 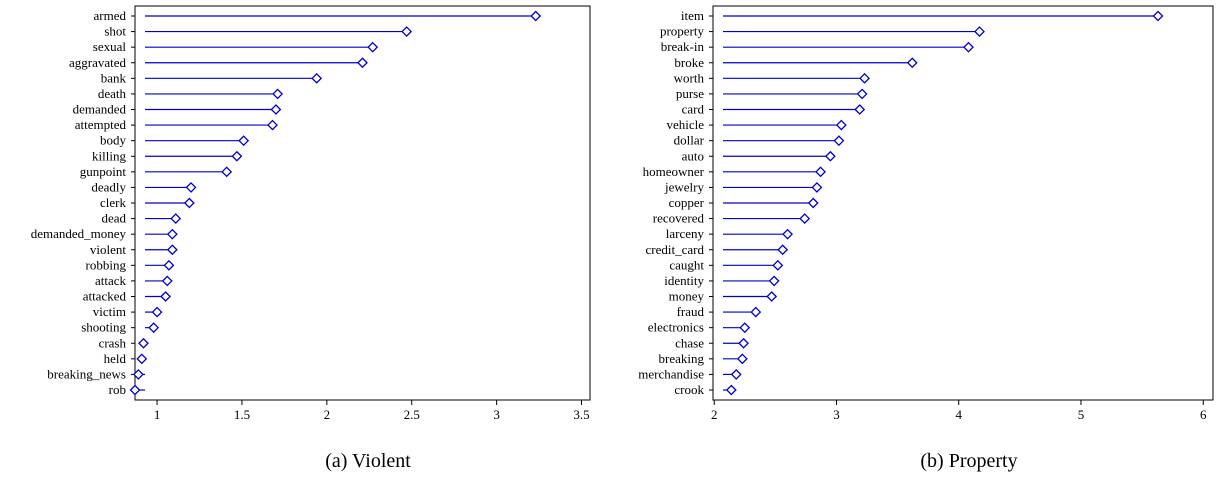 What do you see at coordinates (98, 62) in the screenshot?
I see `category-label: aggravated` at bounding box center [98, 62].